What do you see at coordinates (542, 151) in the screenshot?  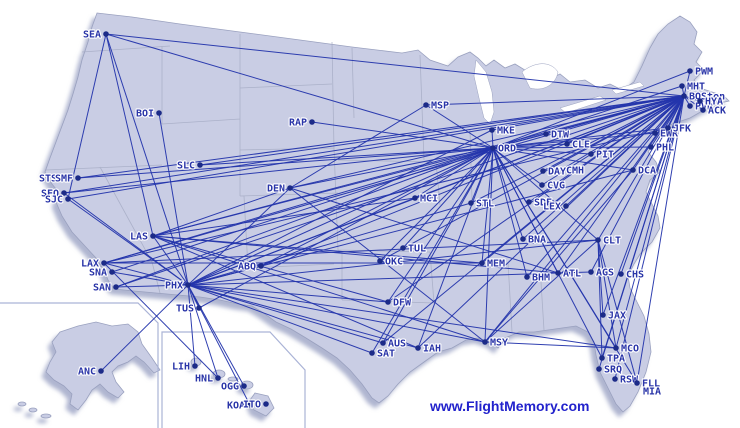 I see `route-ord-pit` at bounding box center [542, 151].